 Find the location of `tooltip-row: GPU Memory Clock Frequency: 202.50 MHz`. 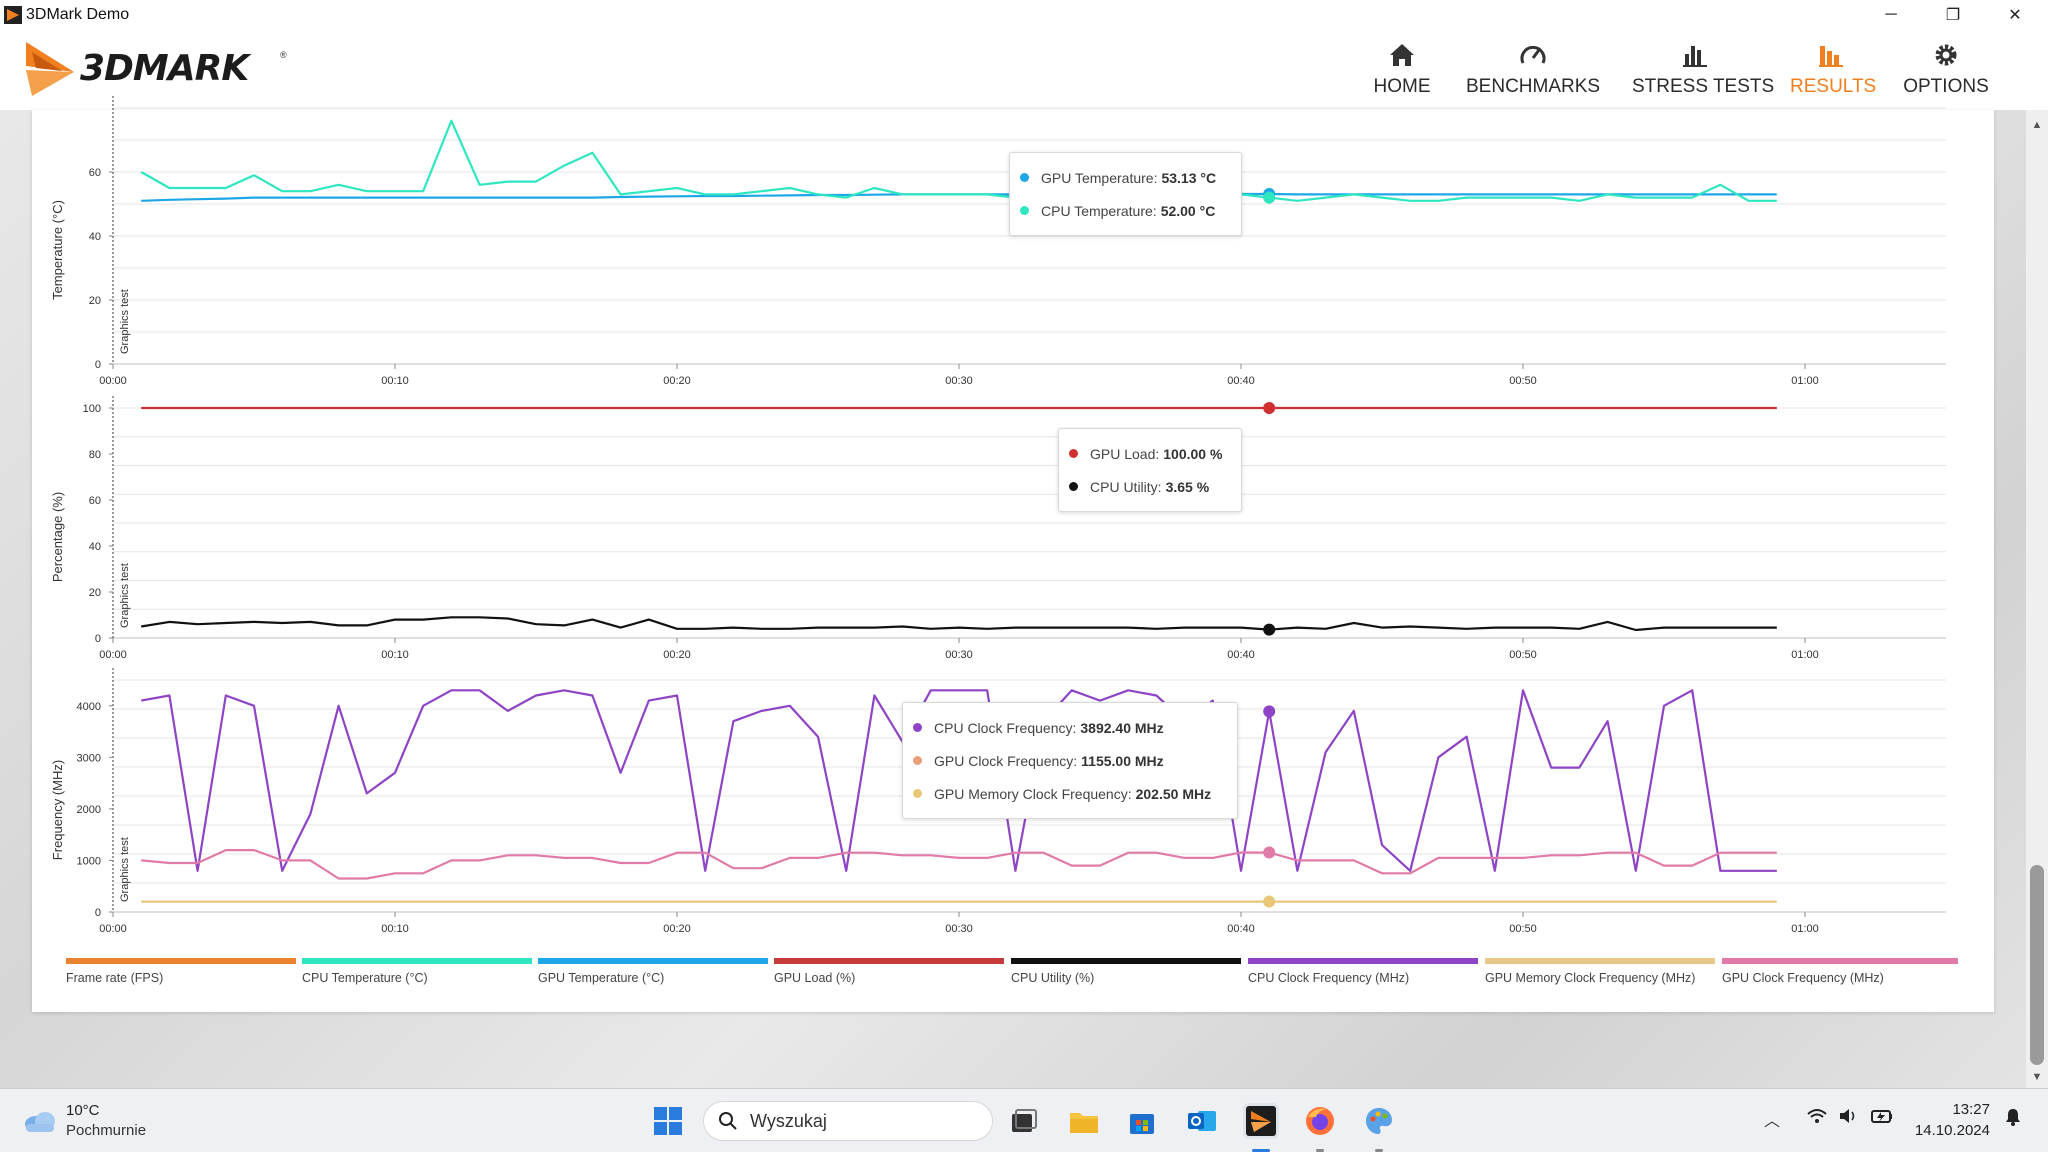

tooltip-row: GPU Memory Clock Frequency: 202.50 MHz is located at coordinates (1070, 793).